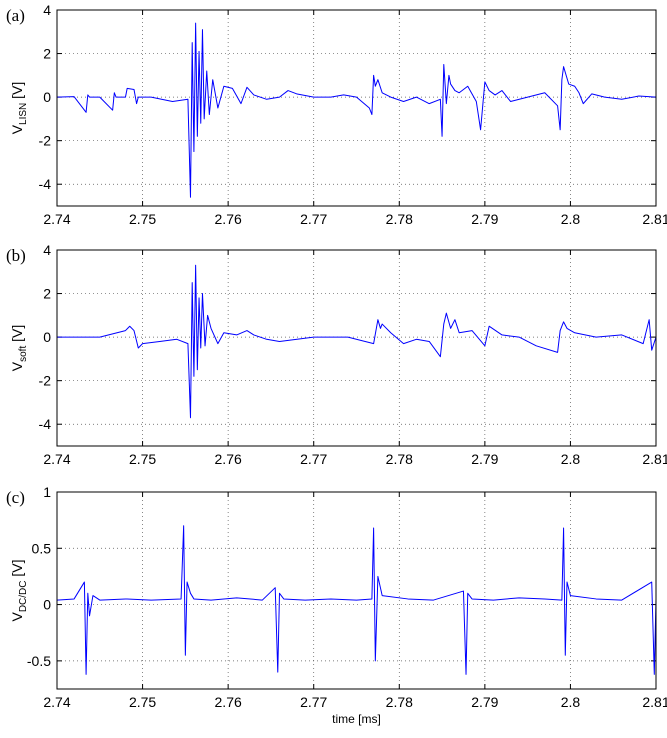 This screenshot has height=738, width=667. What do you see at coordinates (19, 348) in the screenshot?
I see `y-axis-label: Vsoft [V]` at bounding box center [19, 348].